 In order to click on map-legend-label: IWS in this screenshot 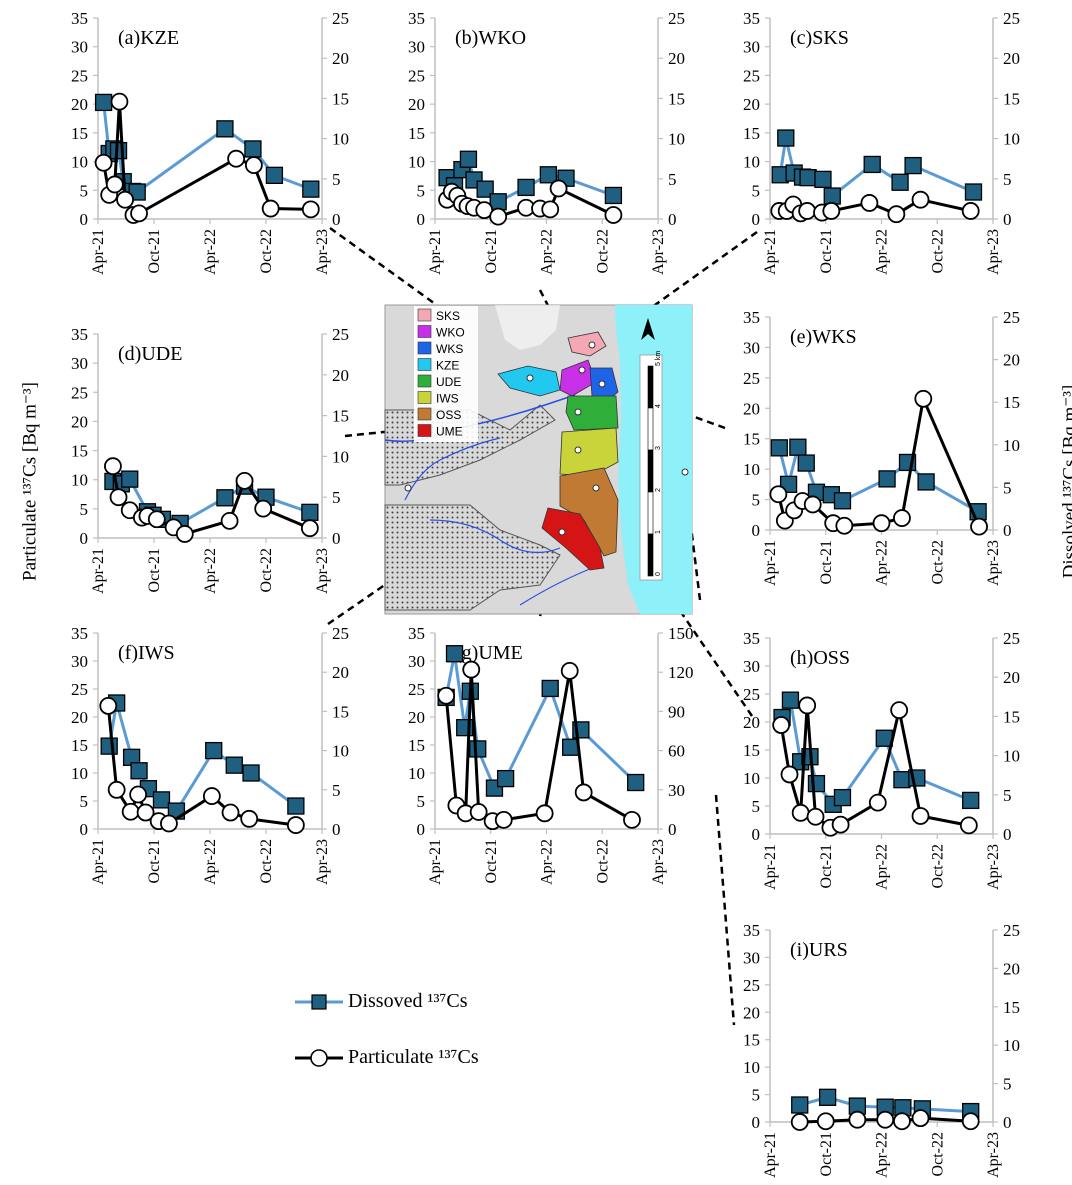, I will do `click(447, 399)`.